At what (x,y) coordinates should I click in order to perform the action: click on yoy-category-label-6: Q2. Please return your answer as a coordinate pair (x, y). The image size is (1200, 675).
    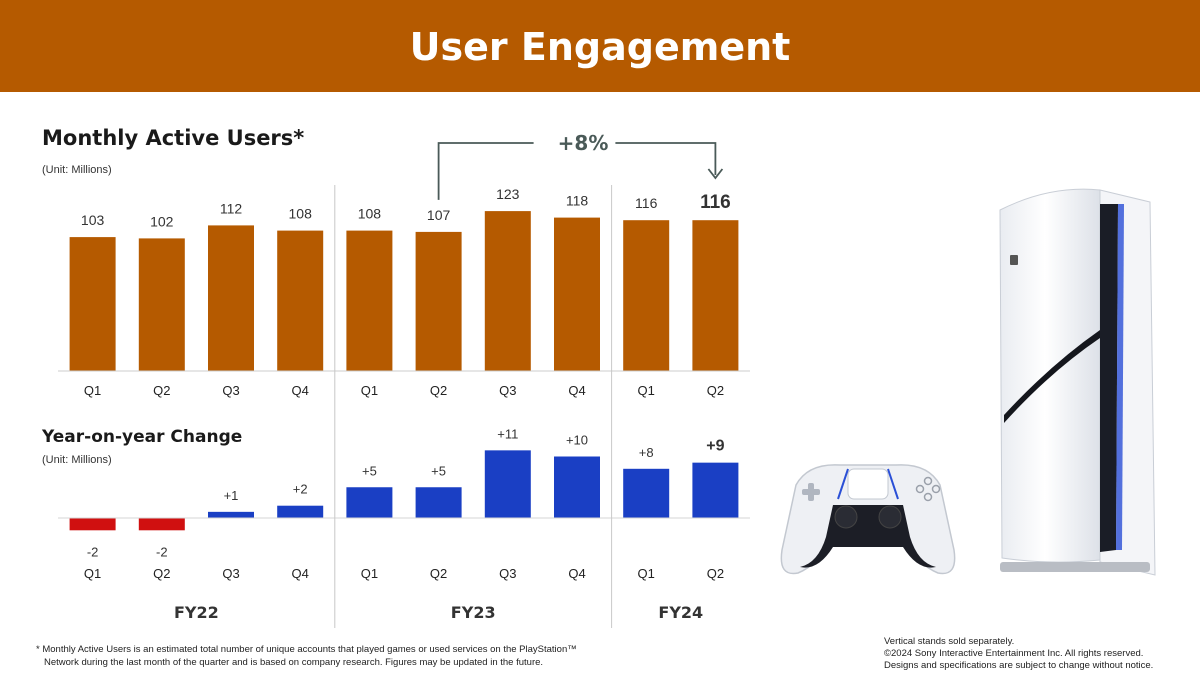
    Looking at the image, I should click on (438, 573).